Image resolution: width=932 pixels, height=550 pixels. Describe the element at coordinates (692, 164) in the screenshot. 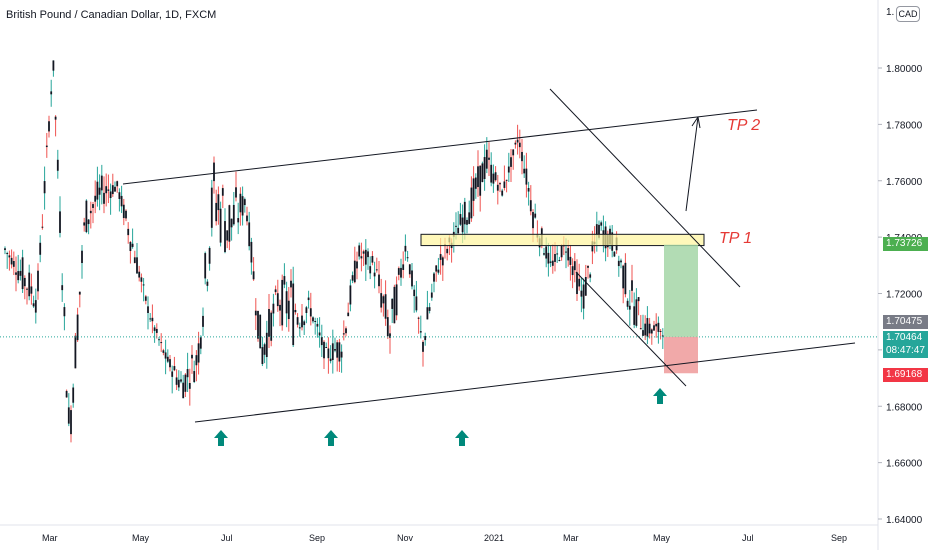

I see `trendline-tp2-projection` at that location.